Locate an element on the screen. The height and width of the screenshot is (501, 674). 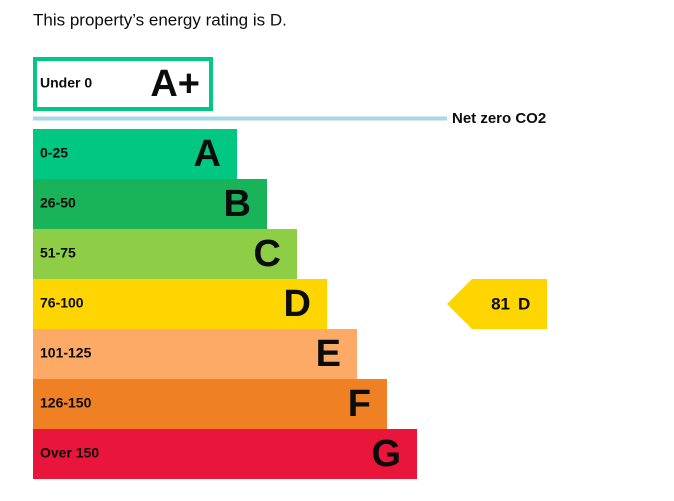
band-letter: G is located at coordinates (386, 454).